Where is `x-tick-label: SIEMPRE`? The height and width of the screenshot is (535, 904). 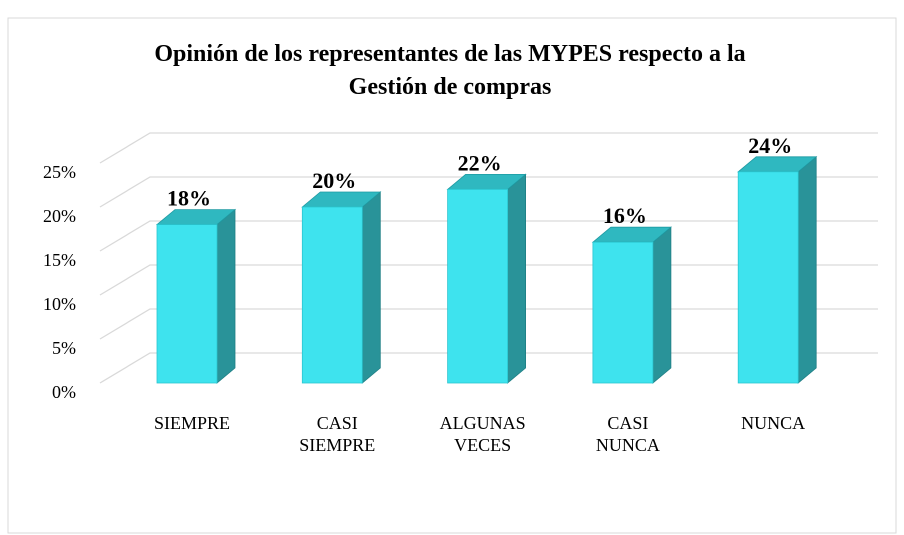 x-tick-label: SIEMPRE is located at coordinates (192, 423).